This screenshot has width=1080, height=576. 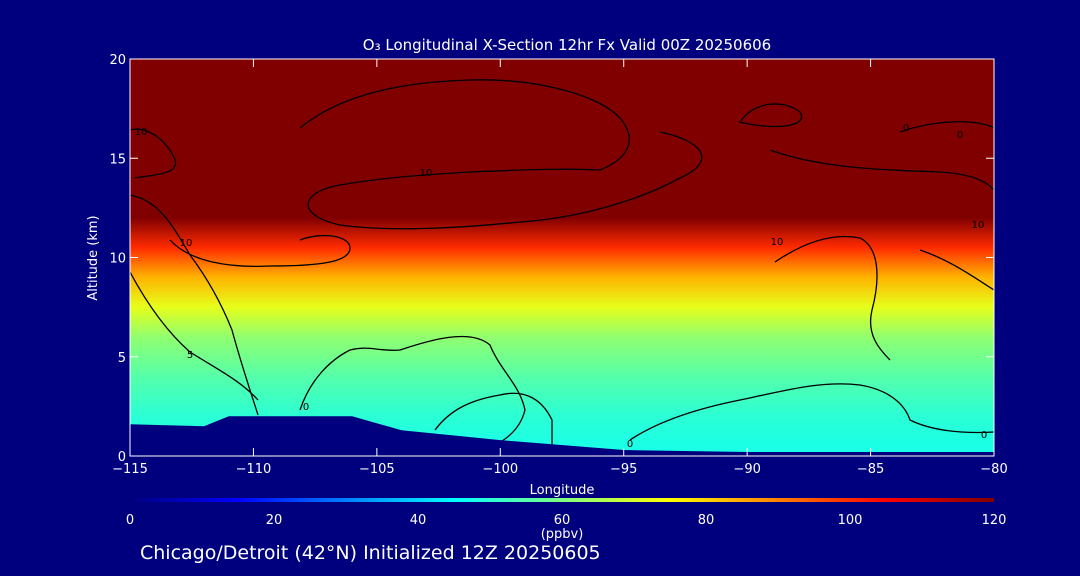 What do you see at coordinates (706, 520) in the screenshot?
I see `colorbar-tick-label: 80` at bounding box center [706, 520].